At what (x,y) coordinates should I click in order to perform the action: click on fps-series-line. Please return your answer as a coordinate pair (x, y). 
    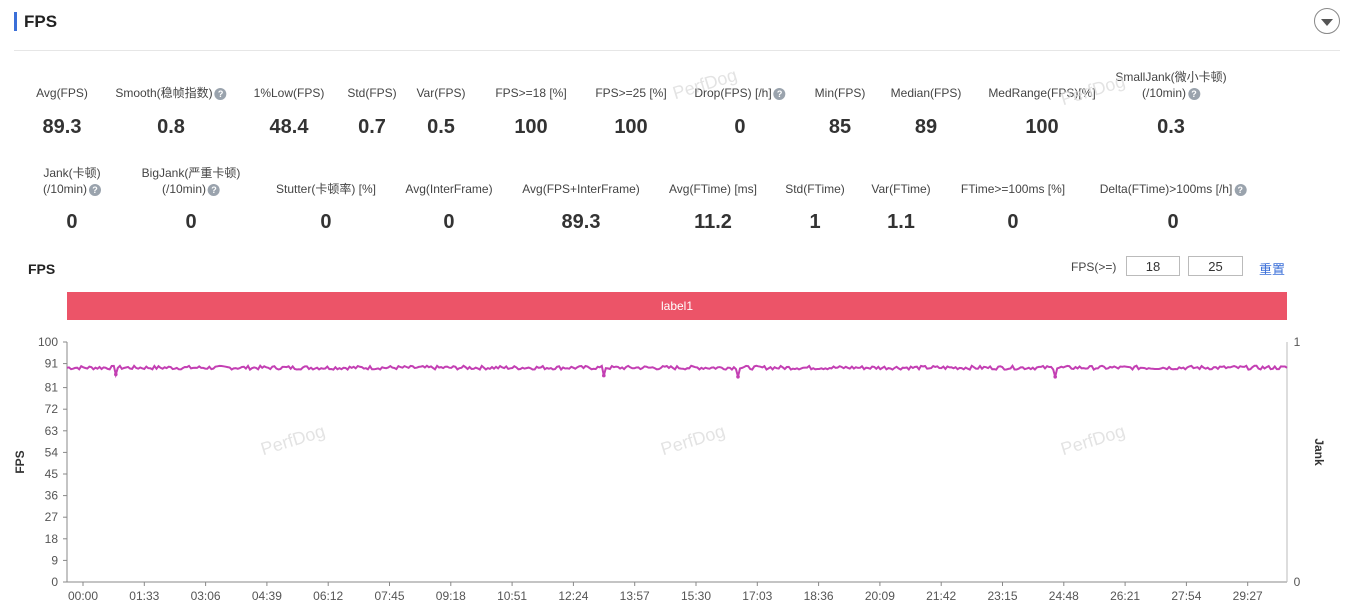
    Looking at the image, I should click on (677, 371).